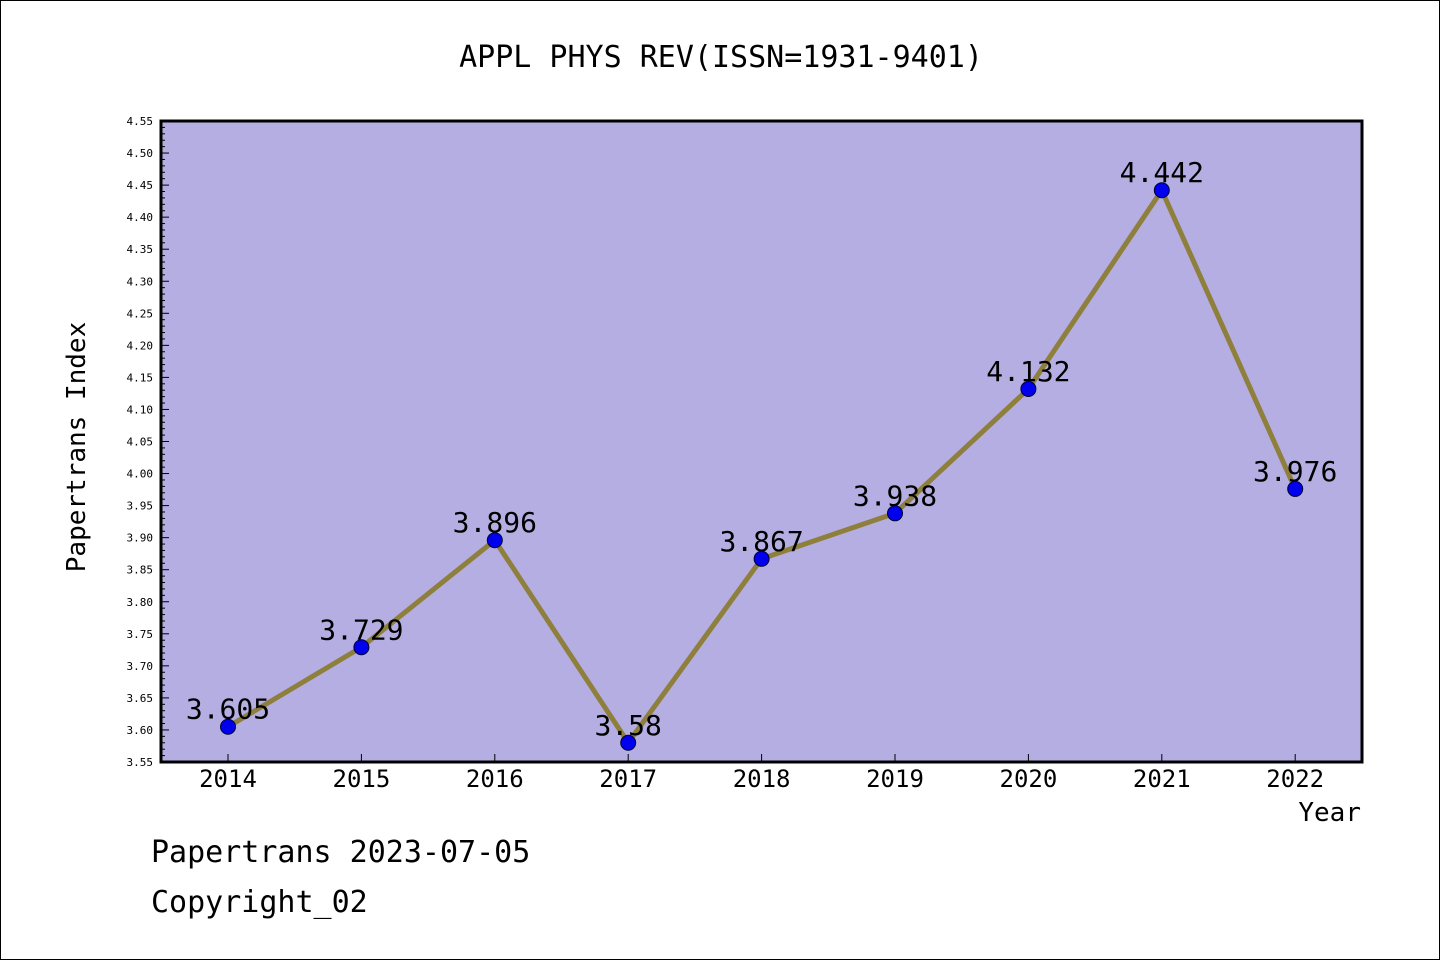 Image resolution: width=1440 pixels, height=960 pixels. What do you see at coordinates (1329, 813) in the screenshot?
I see `x-axis-label: Year` at bounding box center [1329, 813].